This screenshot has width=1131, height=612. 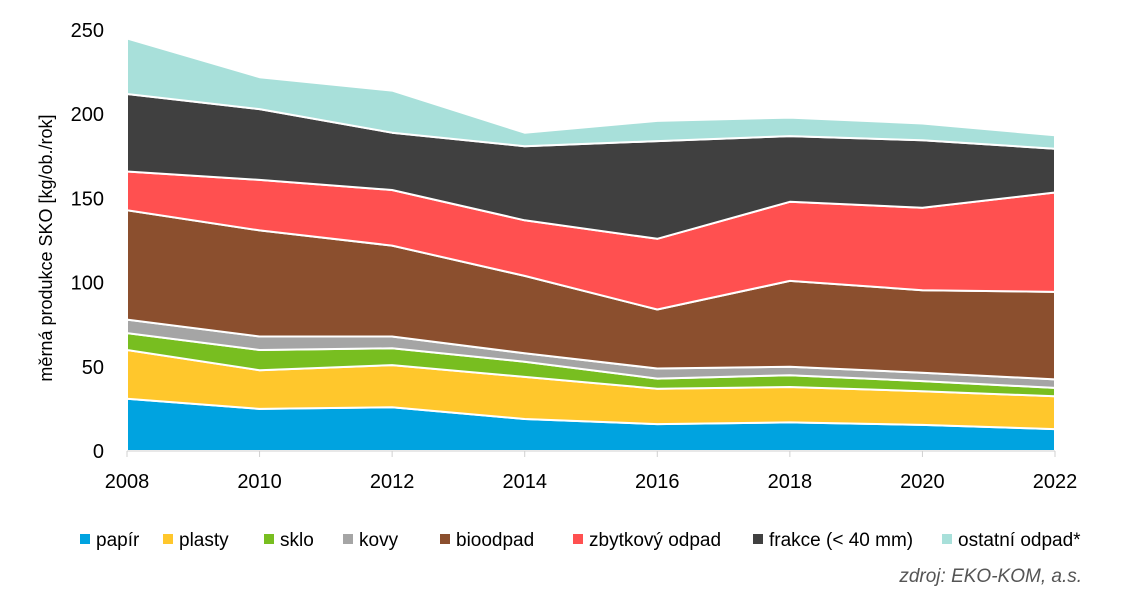 I want to click on legend-label: ostatní odpad*, so click(x=1019, y=540).